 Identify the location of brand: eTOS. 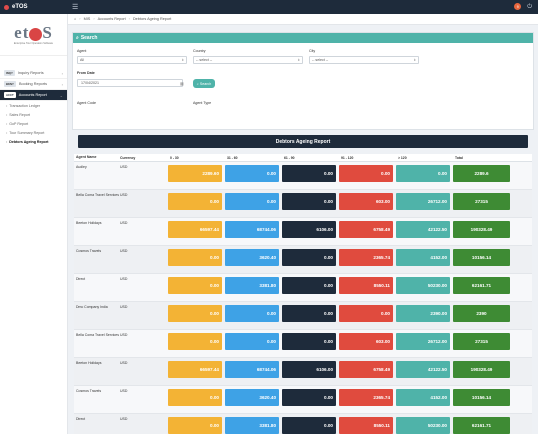
(34, 7).